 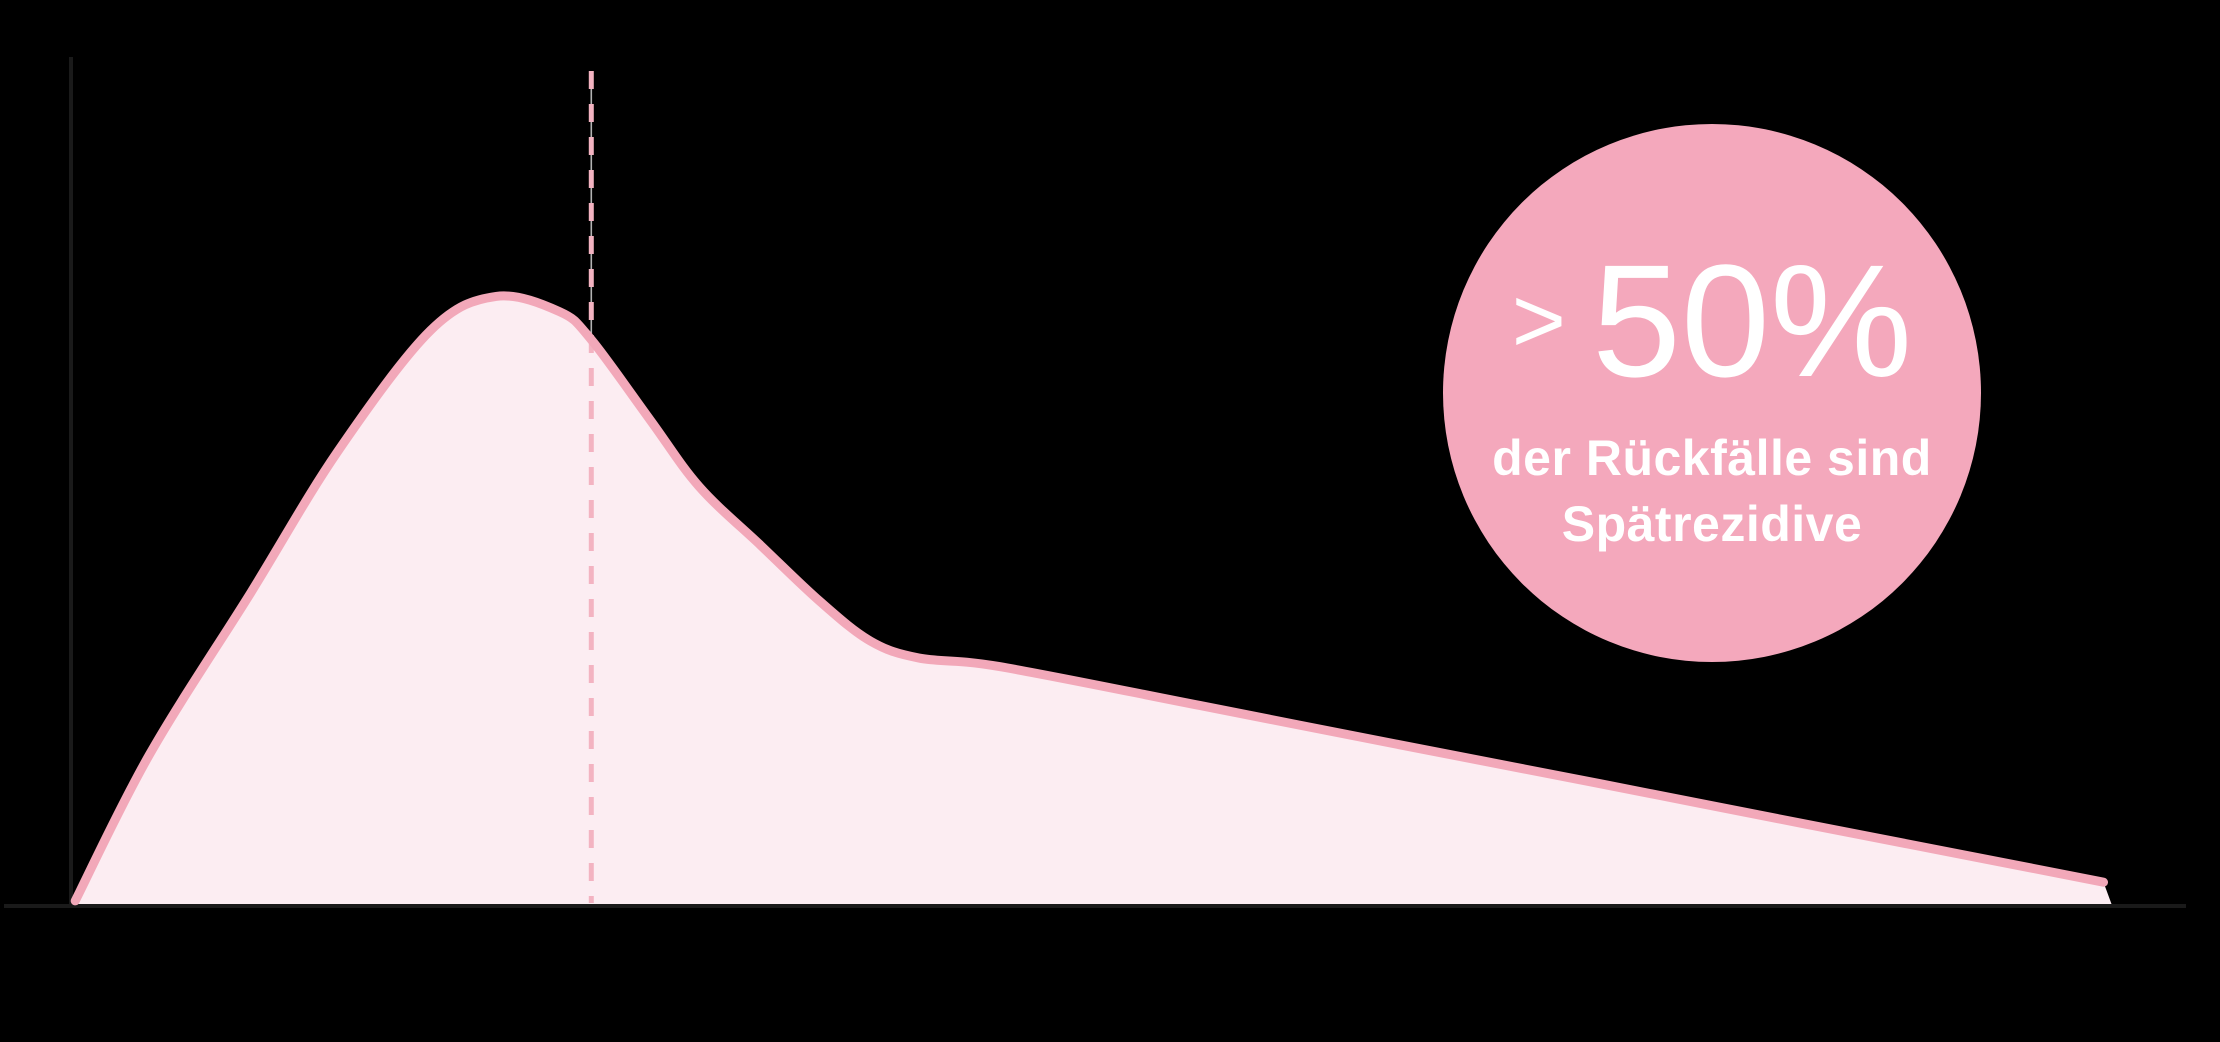 I want to click on badge-headline: >50%, so click(x=1711, y=321).